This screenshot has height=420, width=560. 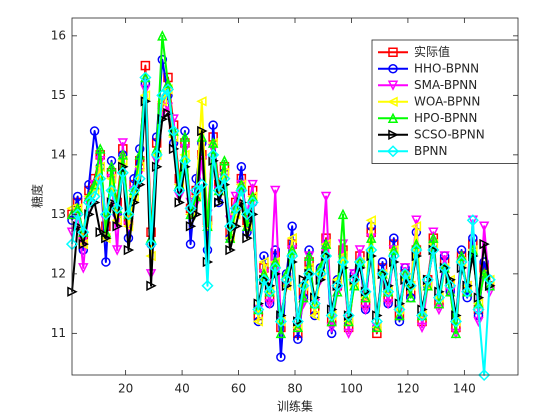 I want to click on y-tick-label: 16, so click(x=58, y=35).